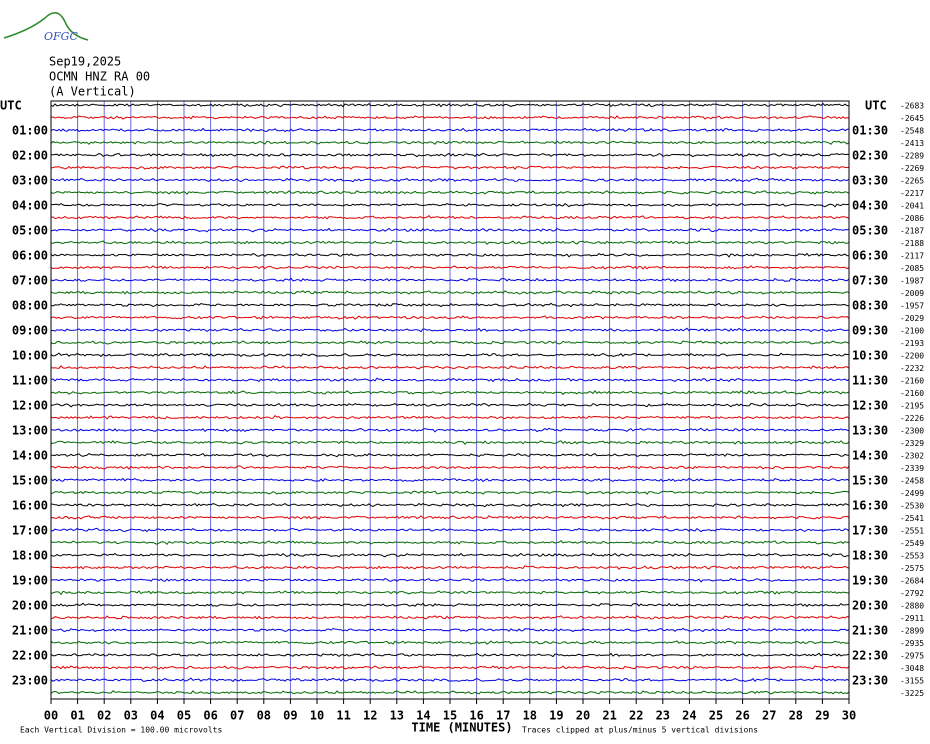 Image resolution: width=930 pixels, height=744 pixels. What do you see at coordinates (912, 456) in the screenshot?
I see `row-offset: -2302` at bounding box center [912, 456].